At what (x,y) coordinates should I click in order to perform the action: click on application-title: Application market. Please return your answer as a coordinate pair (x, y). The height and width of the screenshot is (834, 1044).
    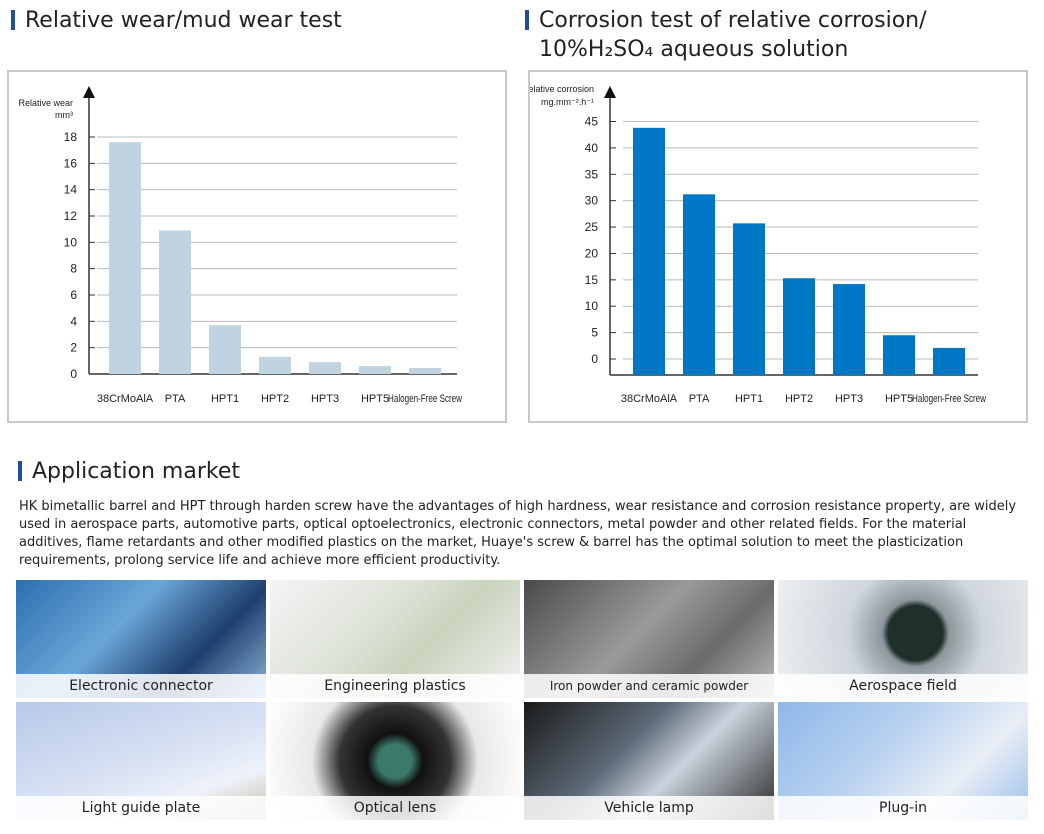
    Looking at the image, I should click on (129, 471).